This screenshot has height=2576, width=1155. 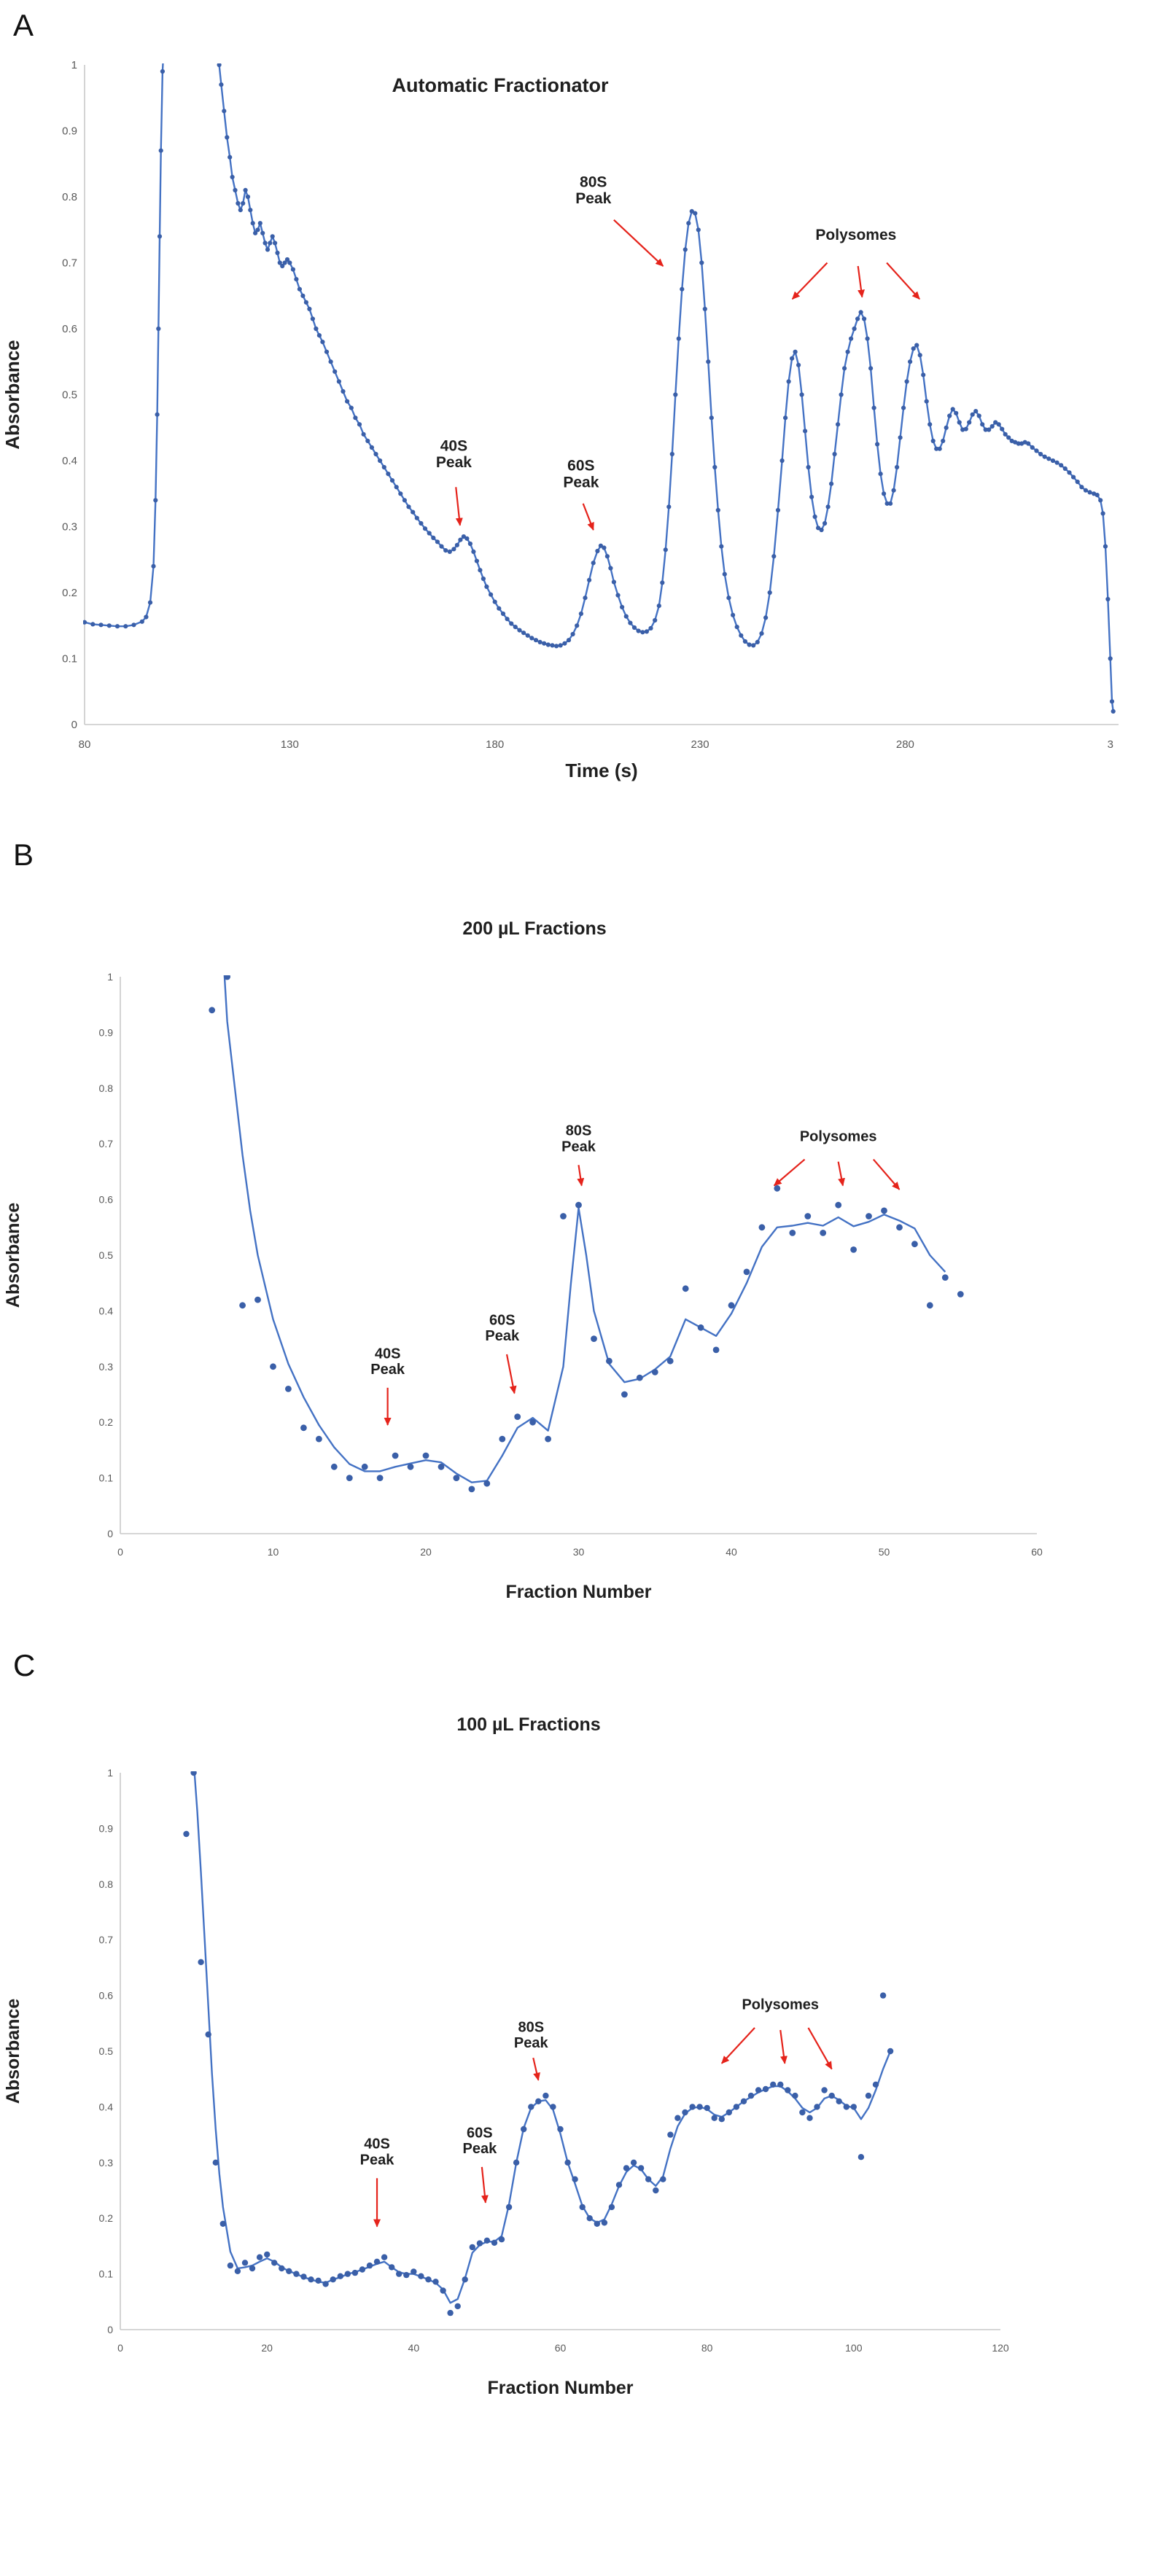 I want to click on chart-title: 200 µL Fractions, so click(x=534, y=928).